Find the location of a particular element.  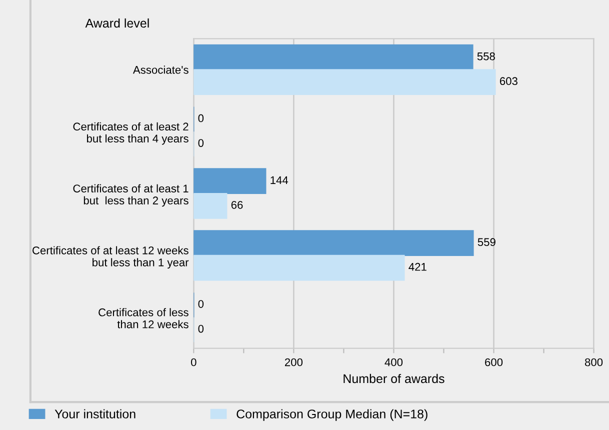

y-tick-label: Certificates of less than 12 weeks is located at coordinates (143, 318).